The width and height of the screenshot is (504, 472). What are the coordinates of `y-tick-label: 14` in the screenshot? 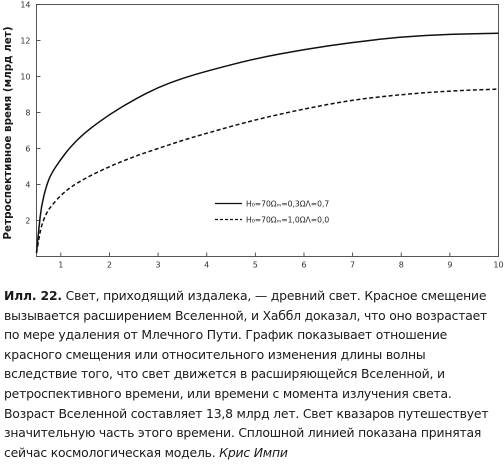 It's located at (25, 5).